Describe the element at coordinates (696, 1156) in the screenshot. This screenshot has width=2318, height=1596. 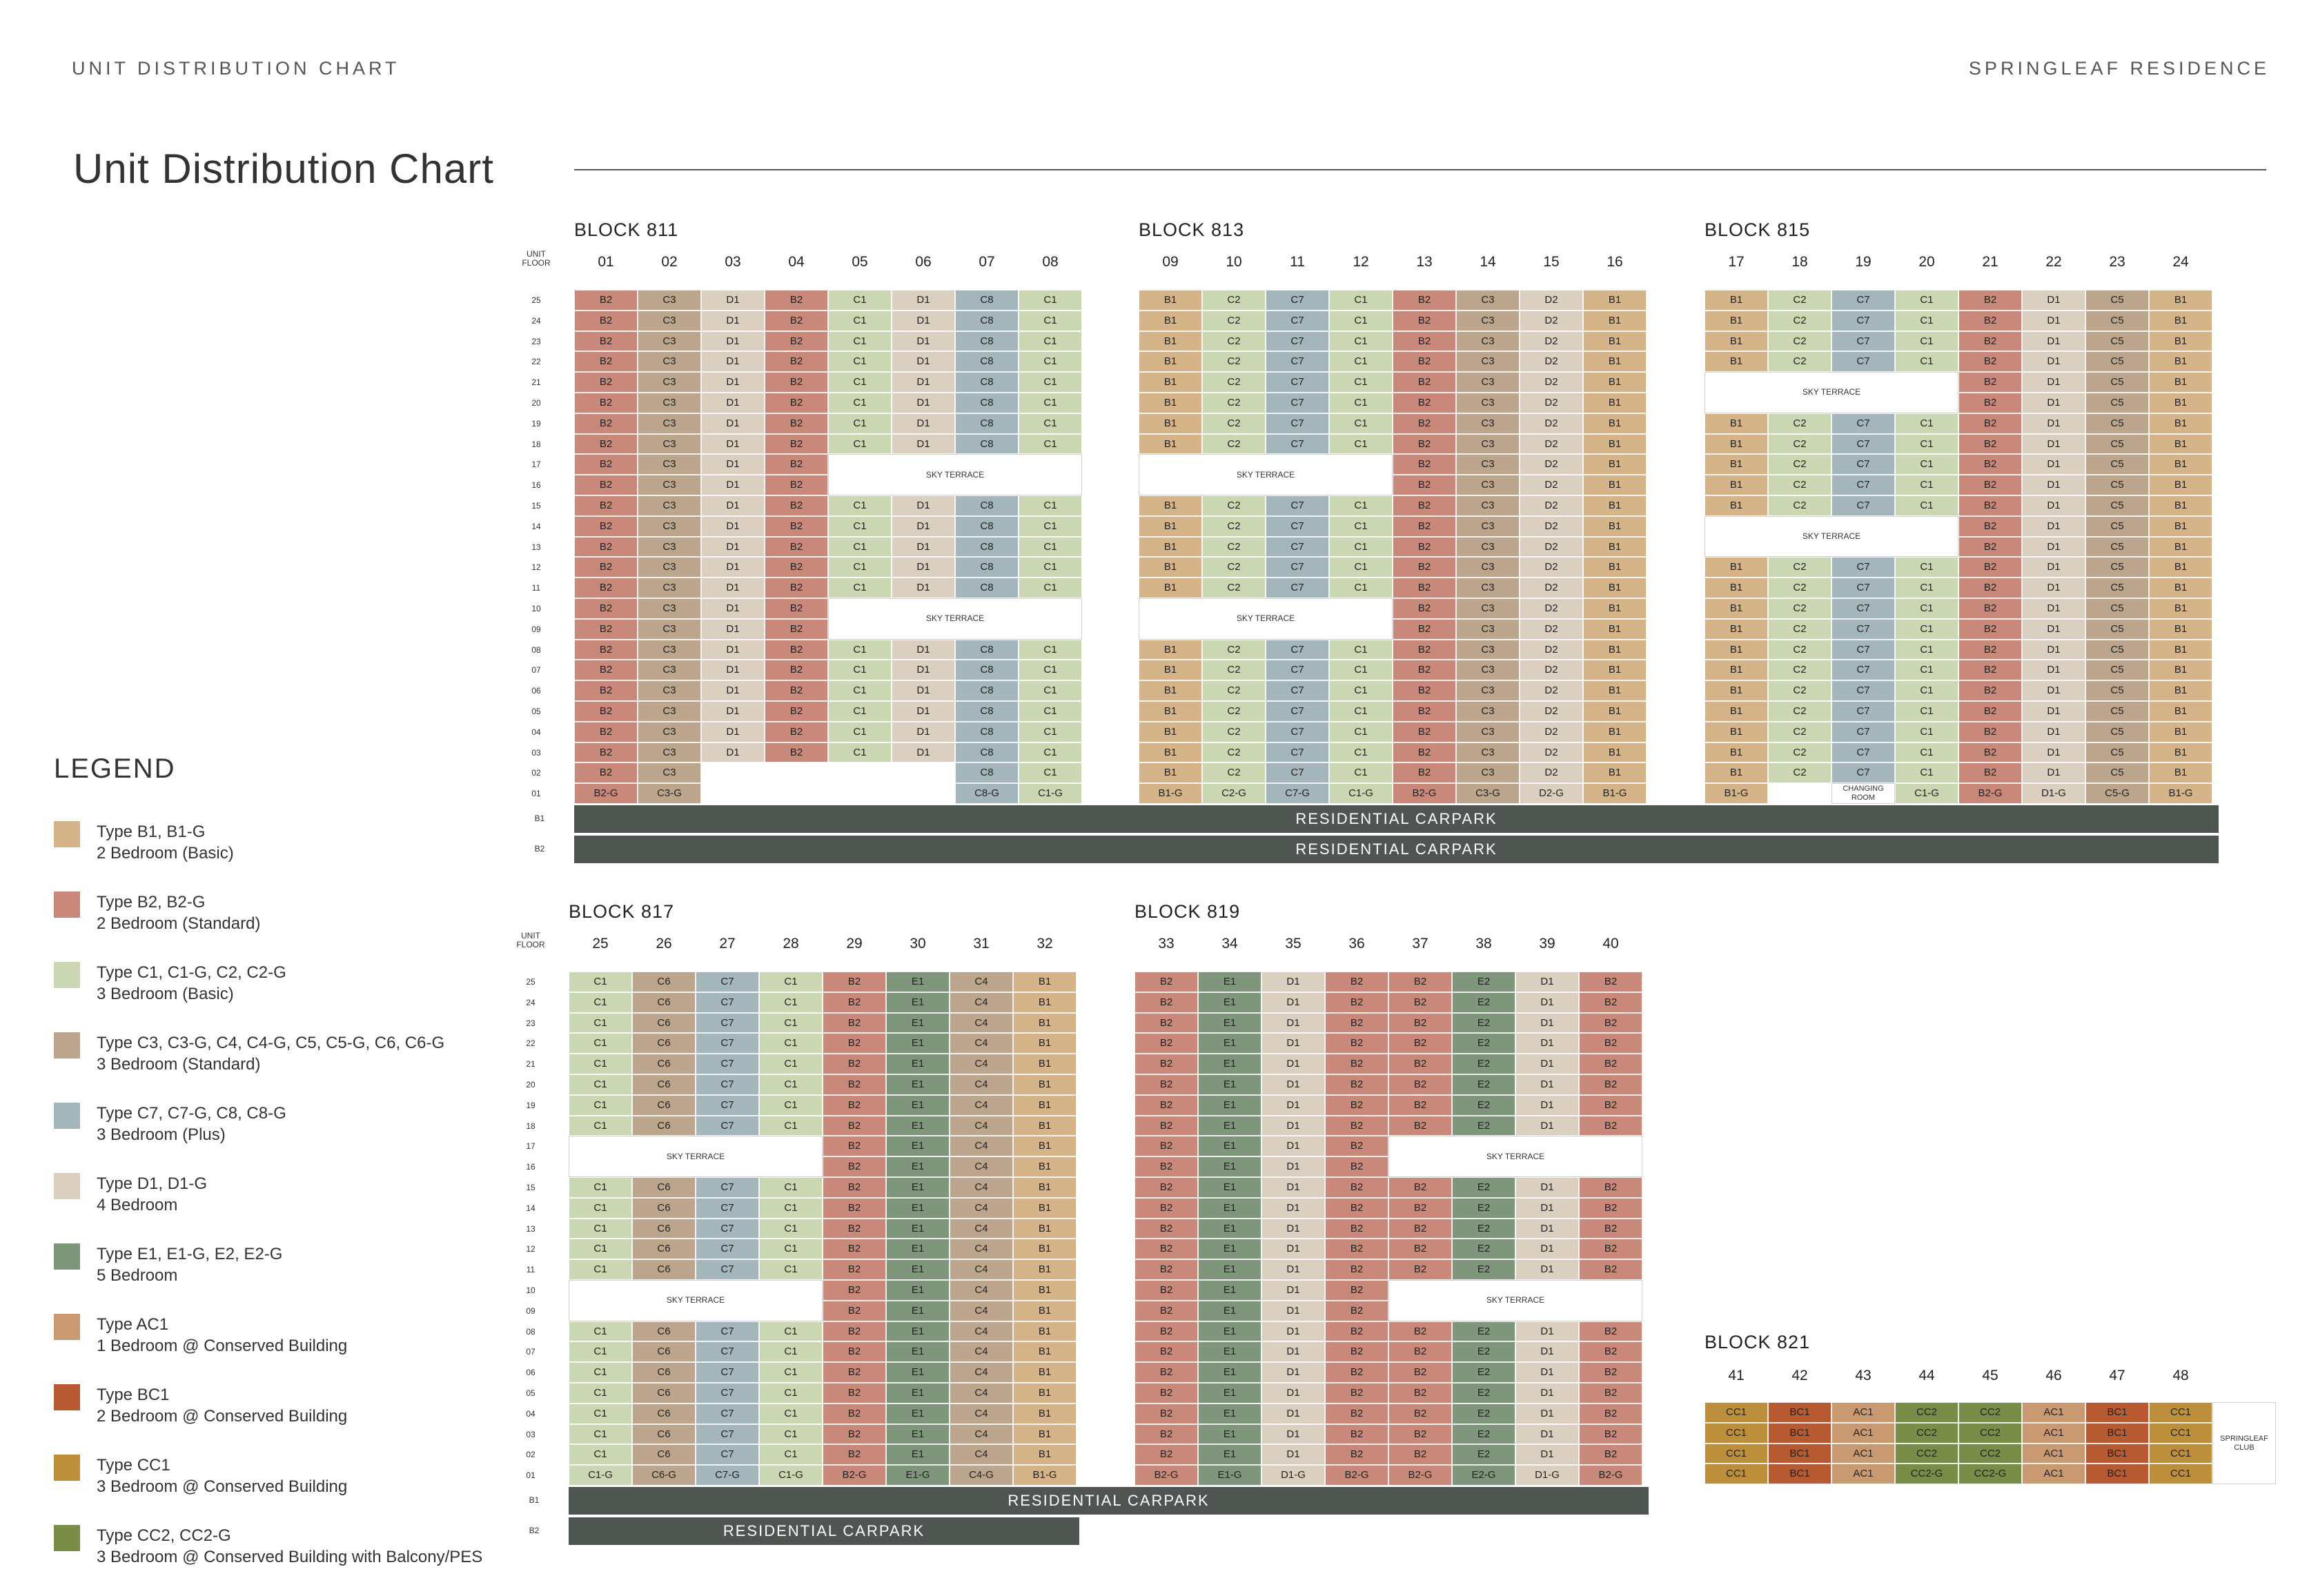
I see `sky-terrace: SKY TERRACE` at that location.